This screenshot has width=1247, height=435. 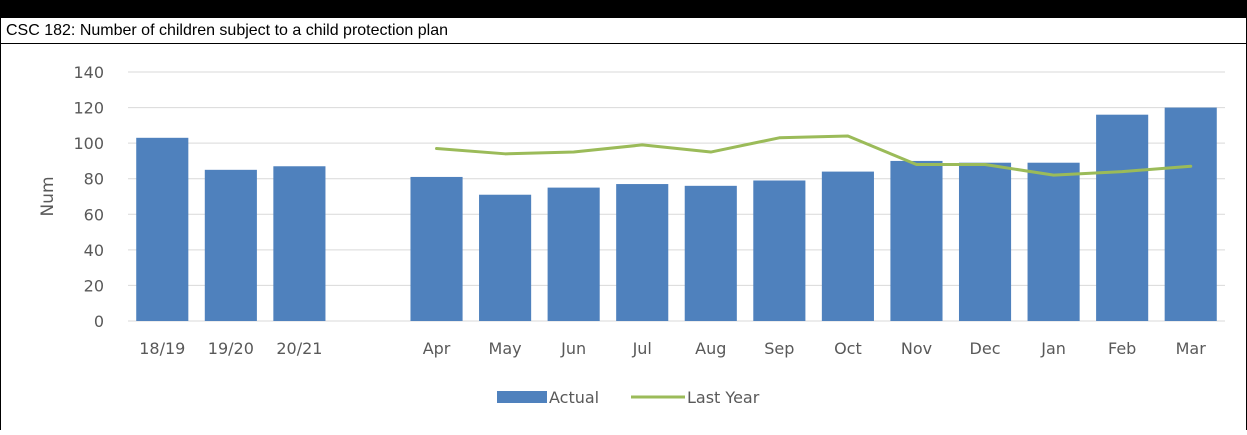 I want to click on x-tick-label: Jun, so click(x=573, y=348).